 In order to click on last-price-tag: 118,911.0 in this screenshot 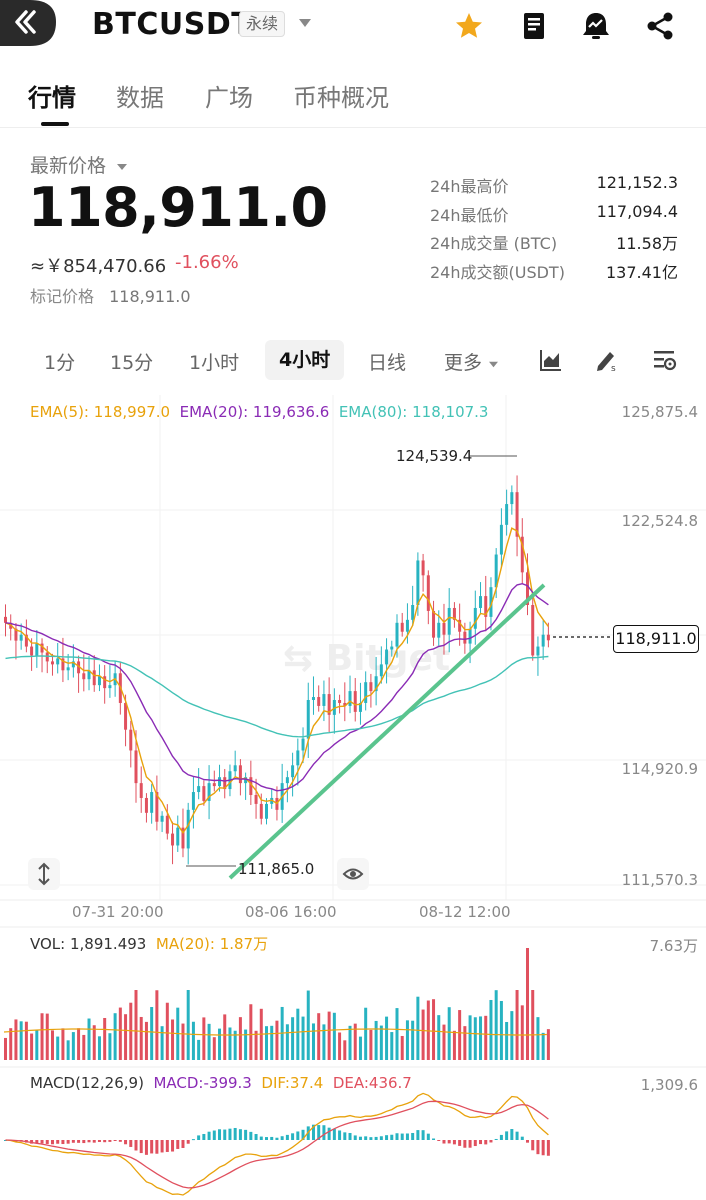, I will do `click(656, 639)`.